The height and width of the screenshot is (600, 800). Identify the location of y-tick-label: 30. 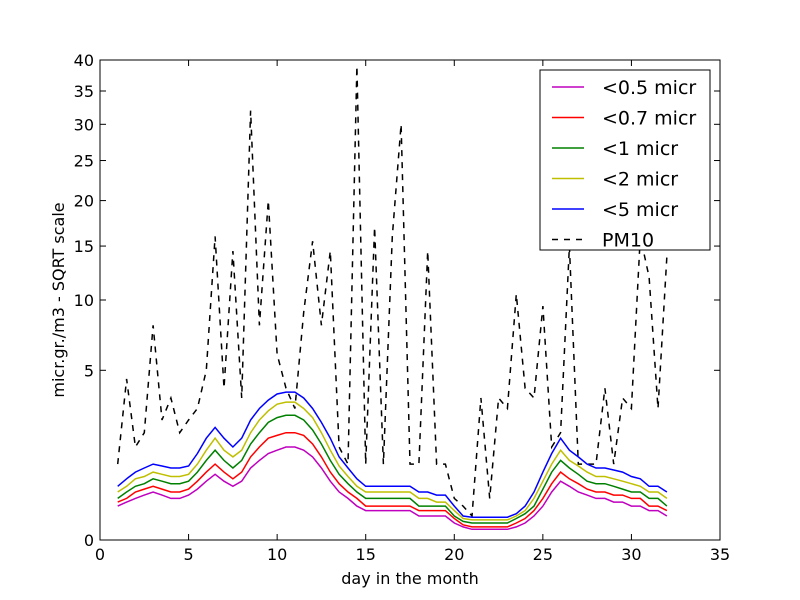
(84, 124).